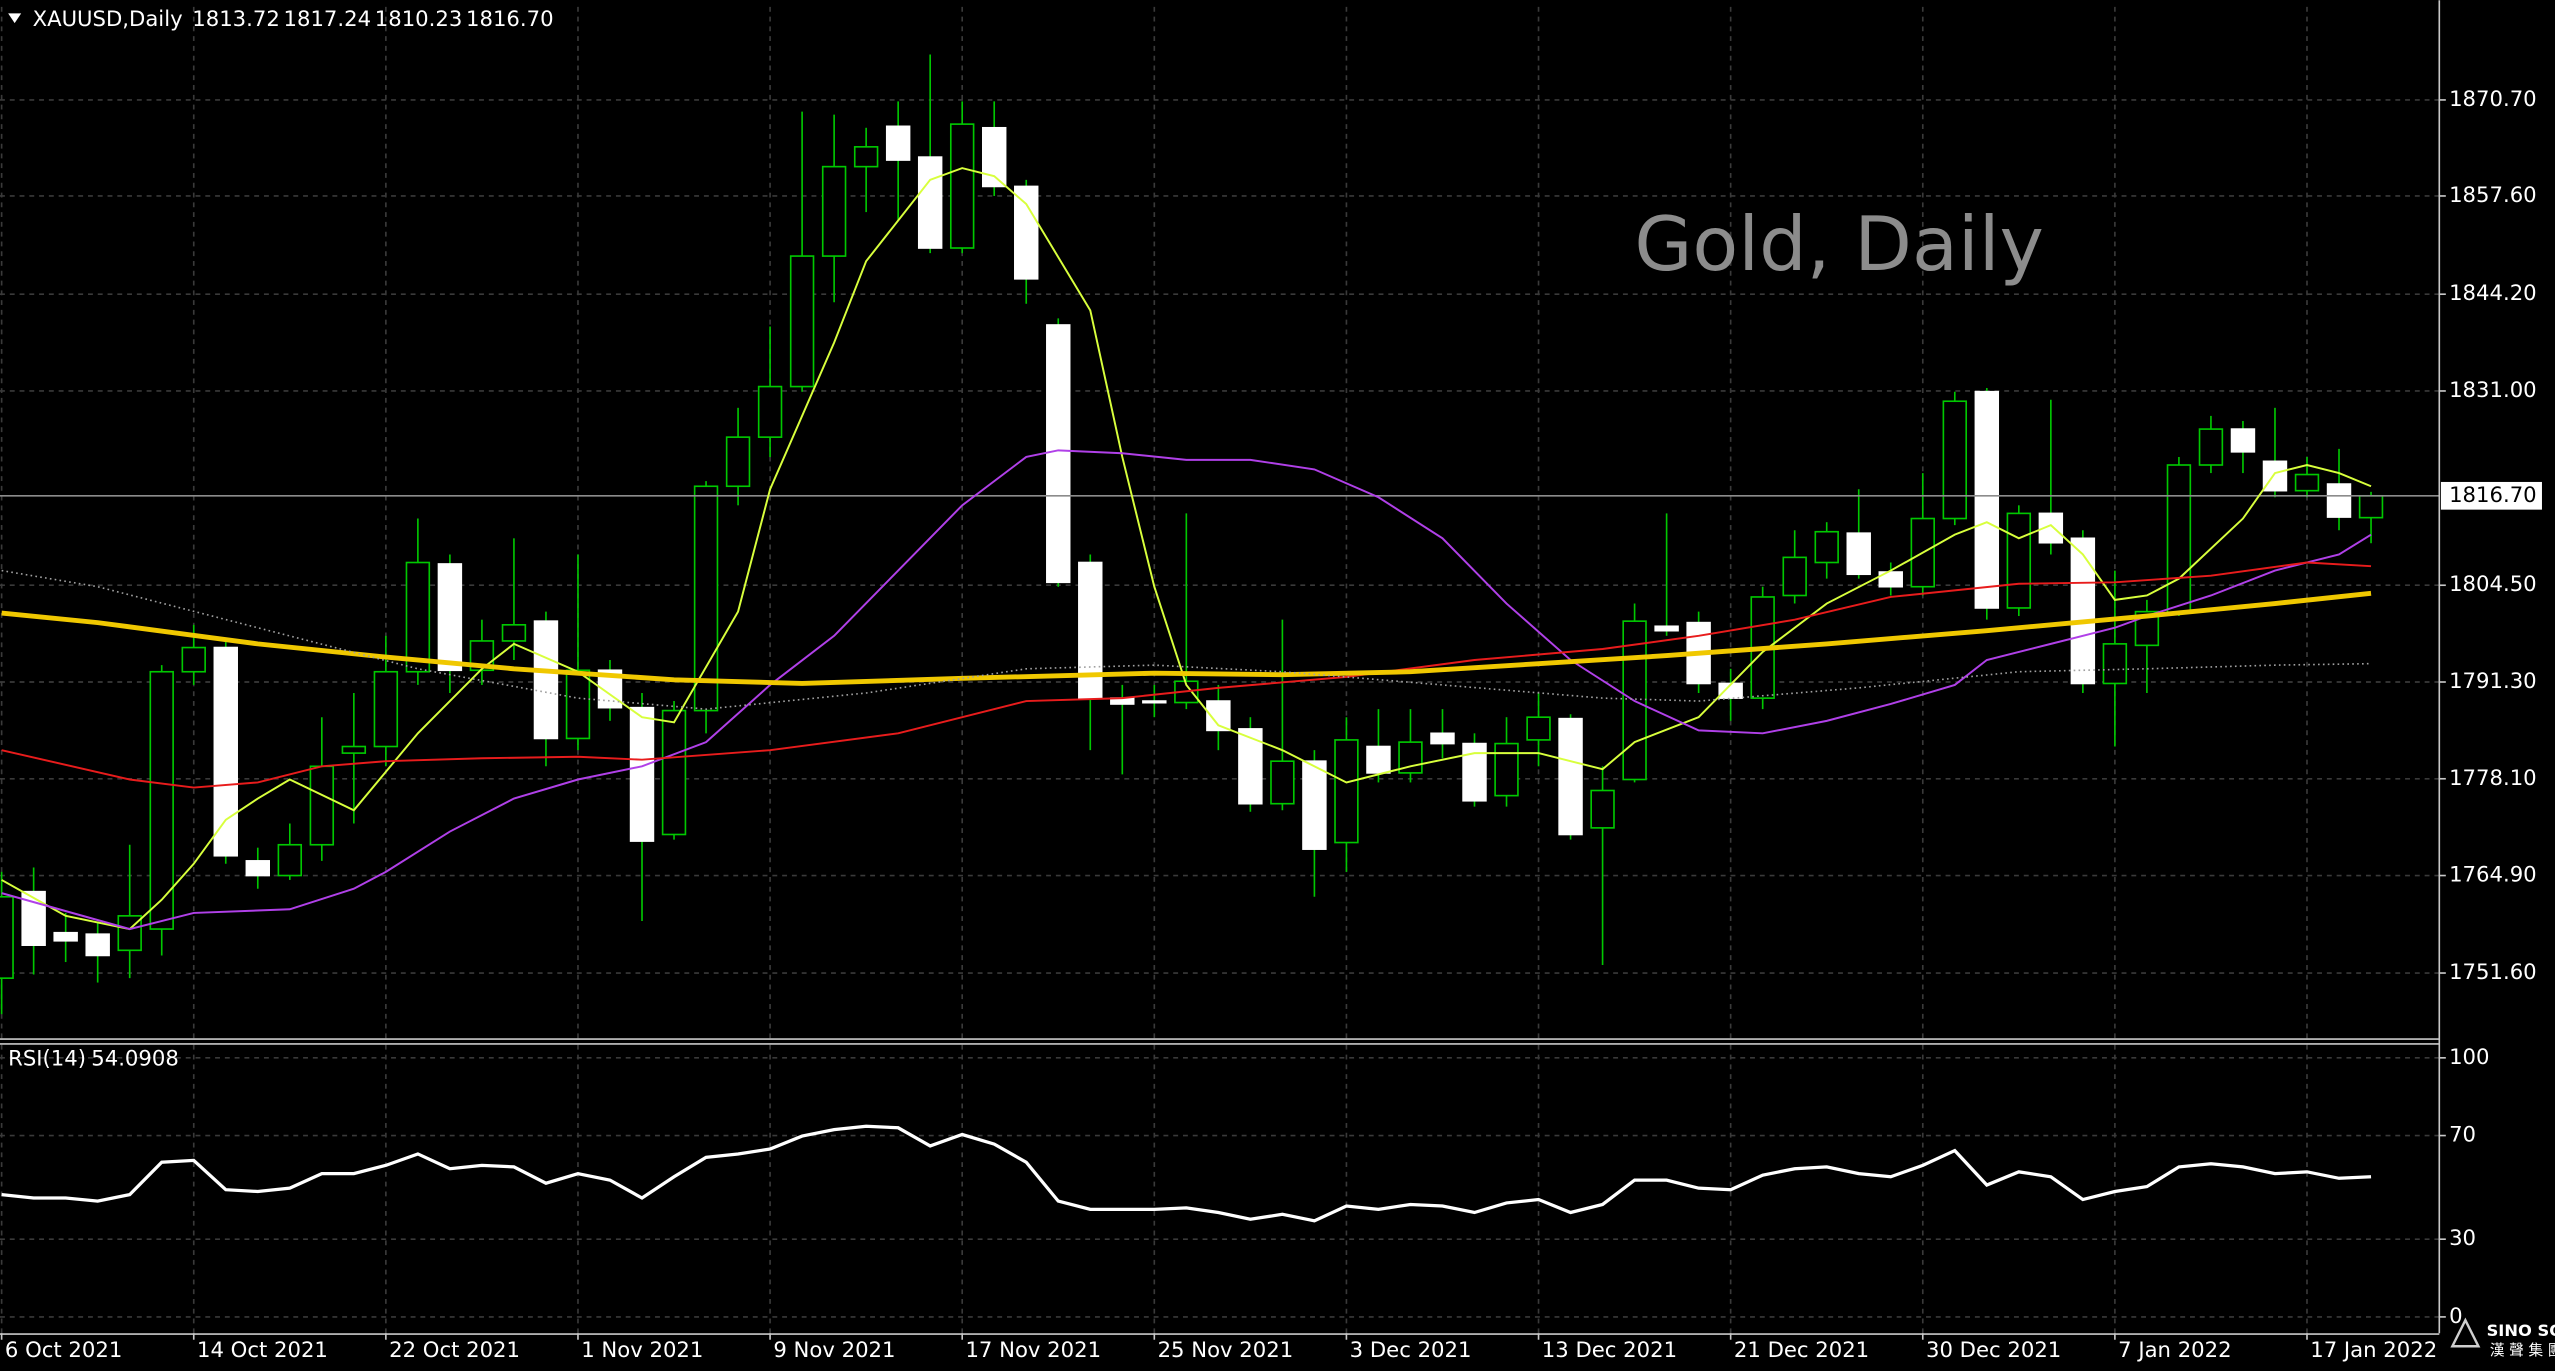 The image size is (2555, 1371). I want to click on x-tick-label: 22 Oct 2021, so click(454, 1349).